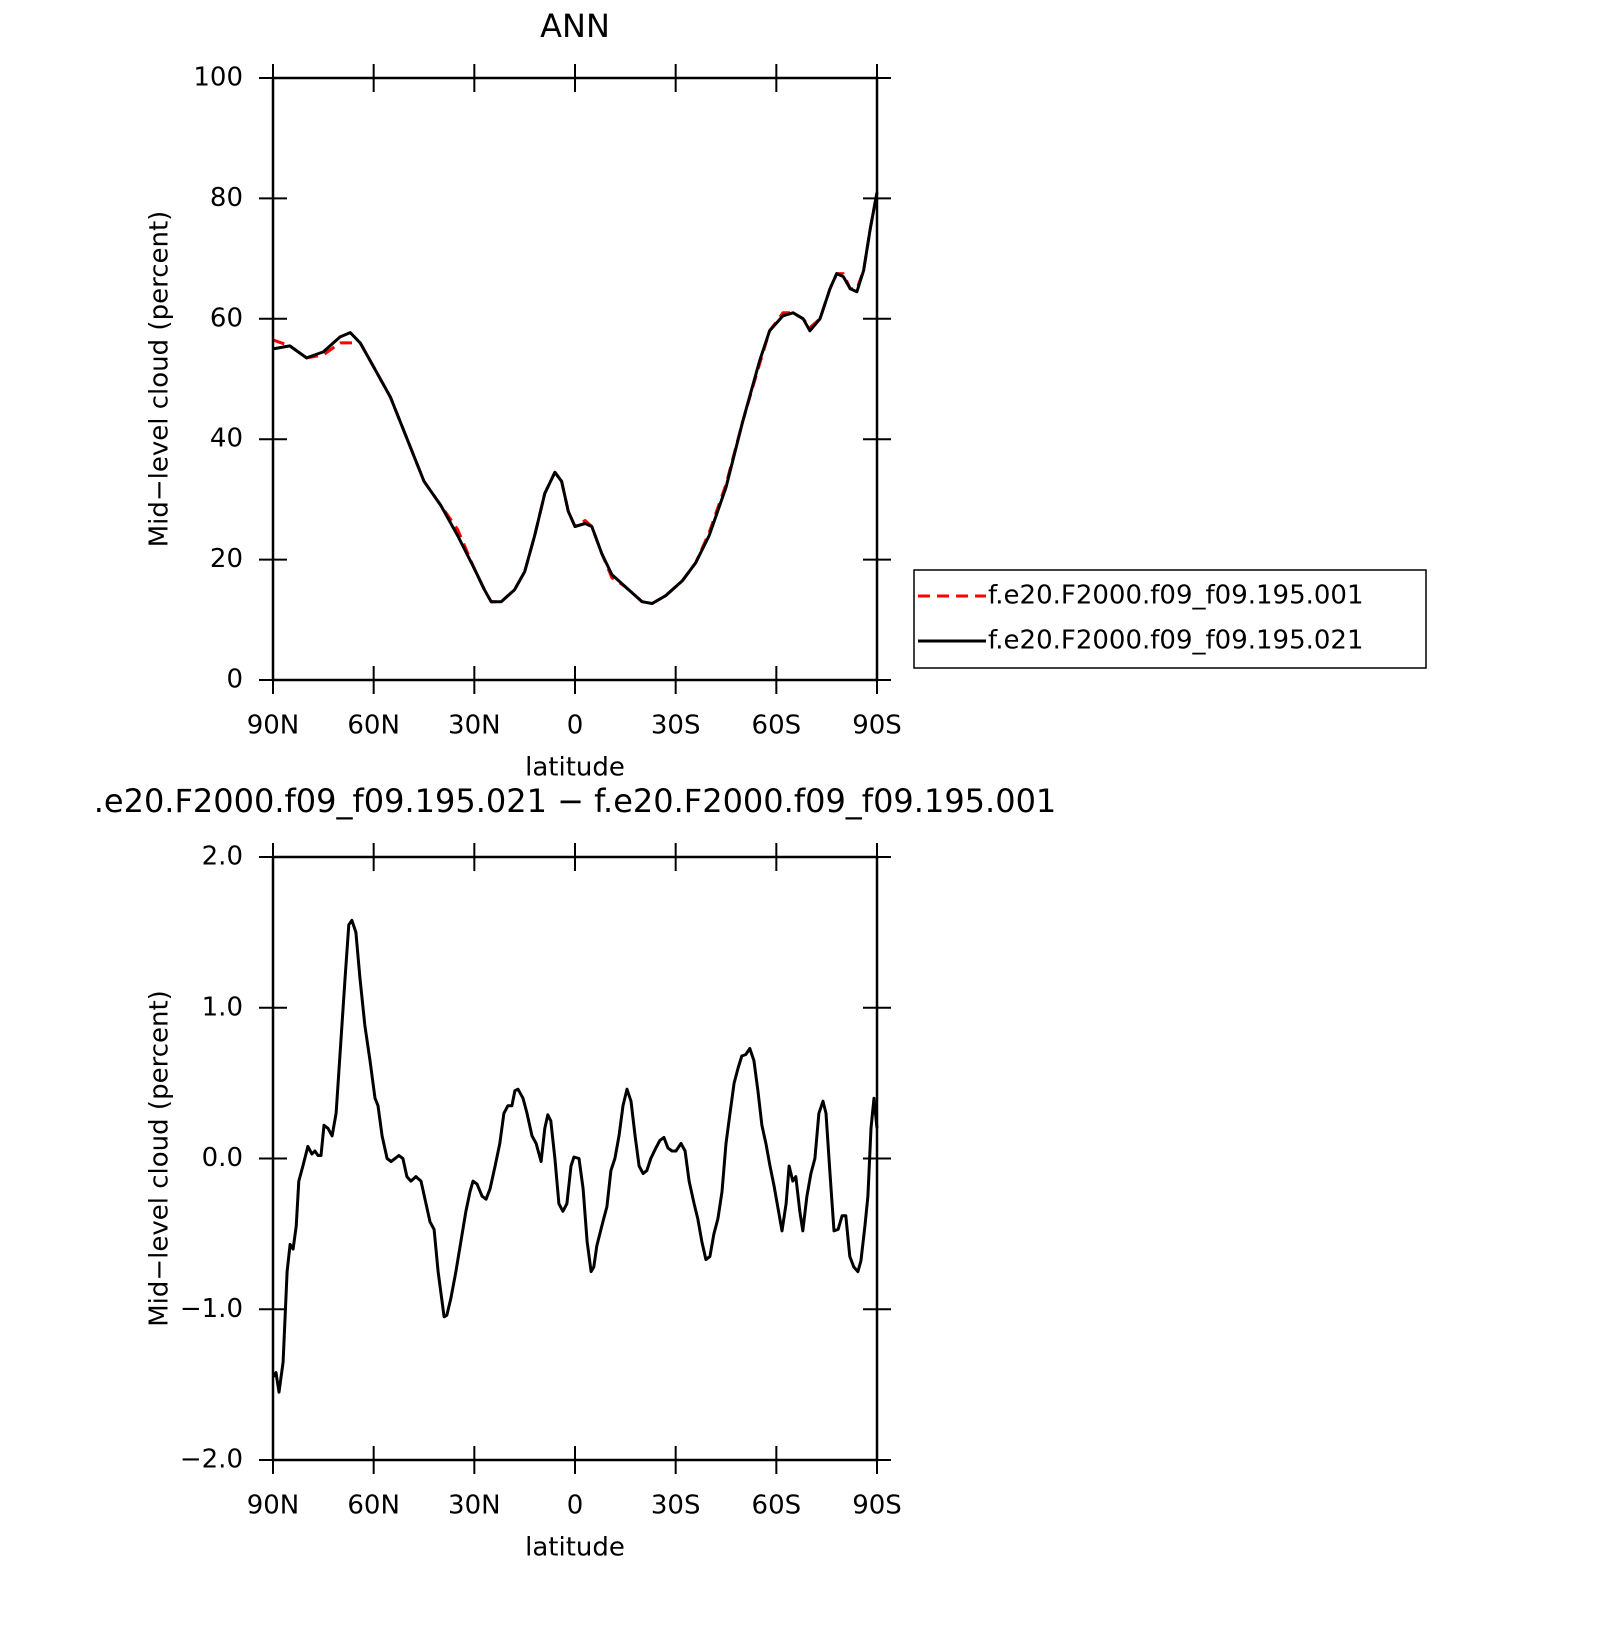  What do you see at coordinates (218, 78) in the screenshot?
I see `y-tick-label: 100` at bounding box center [218, 78].